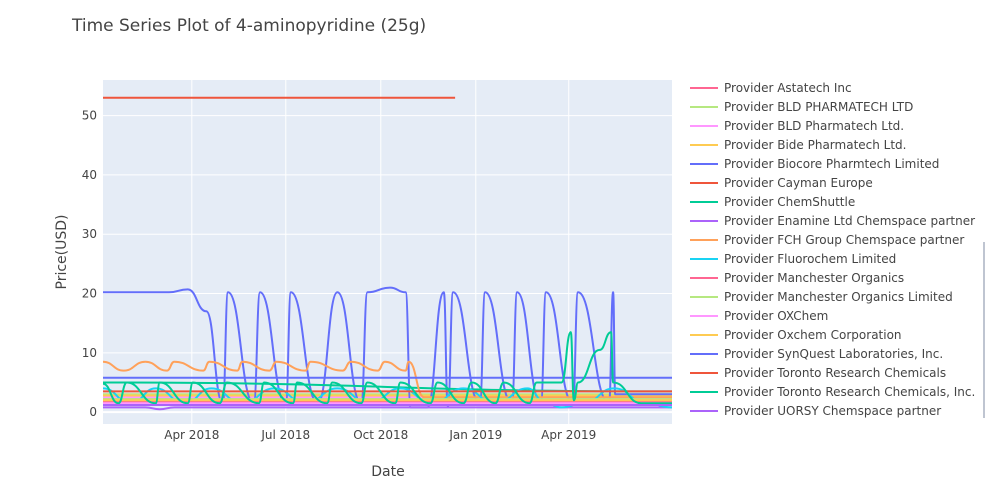 This screenshot has width=985, height=498. What do you see at coordinates (815, 145) in the screenshot?
I see `legend-item-label: Provider Bide Pharmatech Ltd.` at bounding box center [815, 145].